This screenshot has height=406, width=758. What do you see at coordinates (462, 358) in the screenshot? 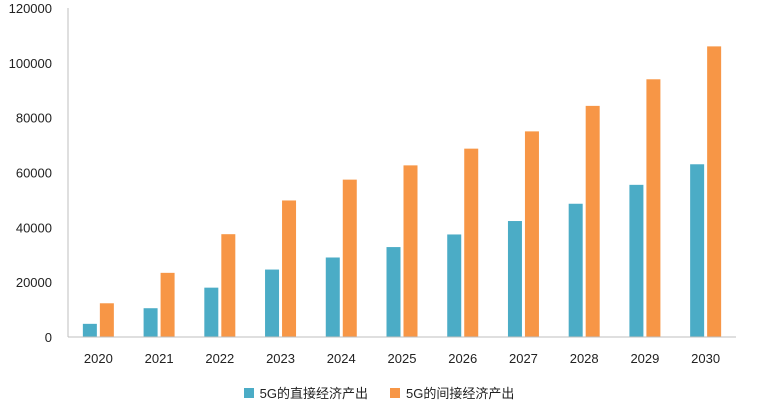
I see `x-tick-label: 2026` at bounding box center [462, 358].